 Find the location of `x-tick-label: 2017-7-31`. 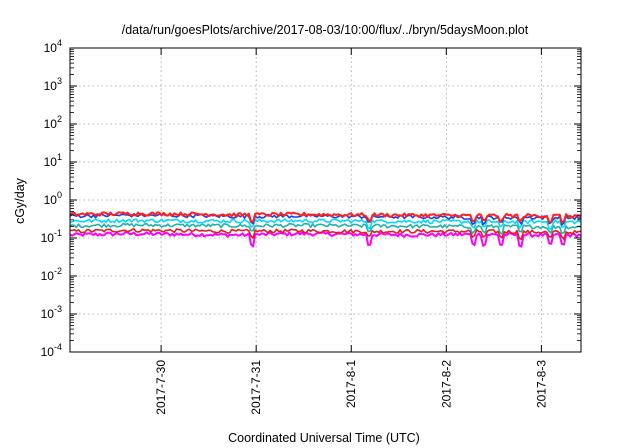

x-tick-label: 2017-7-31 is located at coordinates (256, 387).